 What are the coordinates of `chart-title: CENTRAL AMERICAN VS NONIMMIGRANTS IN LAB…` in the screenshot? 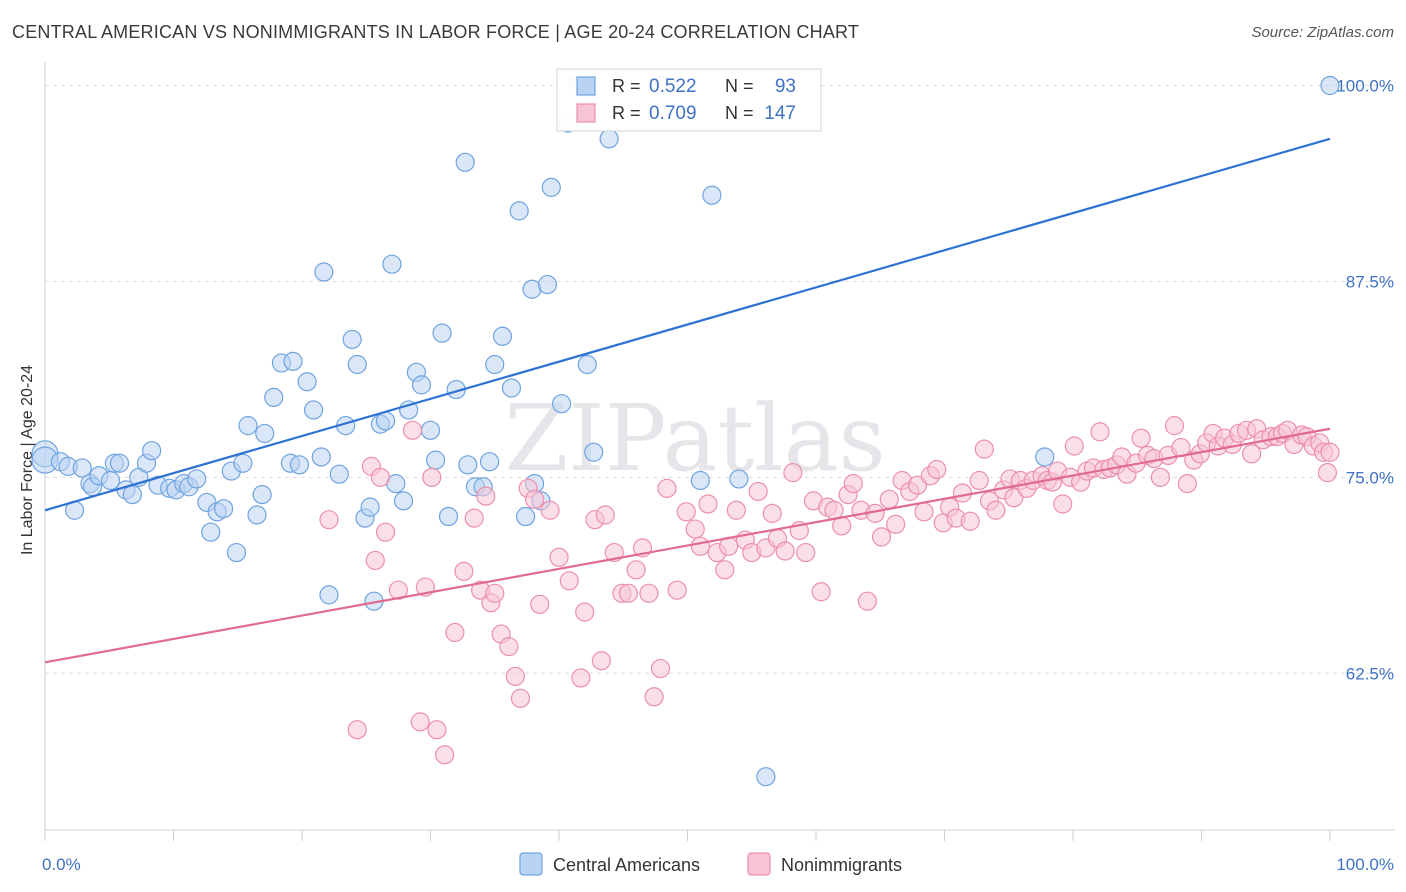 It's located at (436, 32).